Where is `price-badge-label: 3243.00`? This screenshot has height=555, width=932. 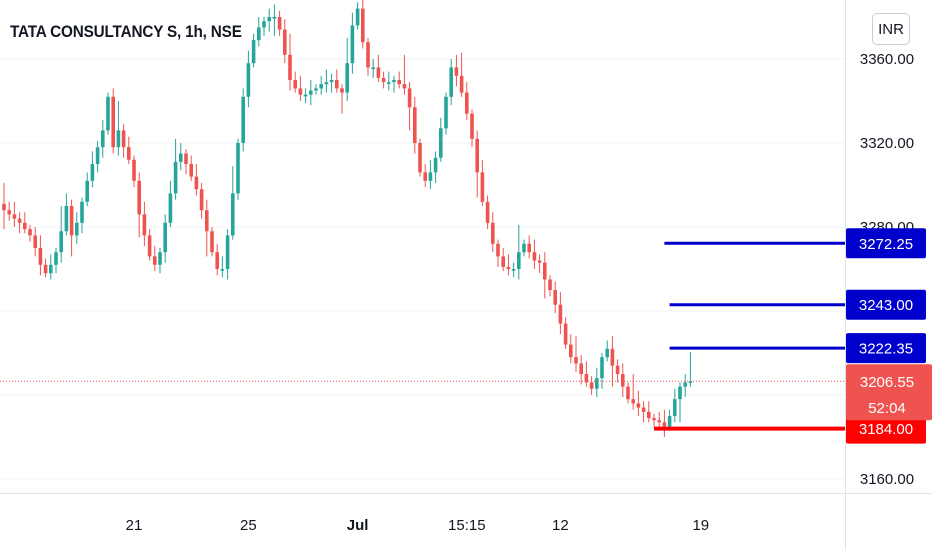 price-badge-label: 3243.00 is located at coordinates (886, 305).